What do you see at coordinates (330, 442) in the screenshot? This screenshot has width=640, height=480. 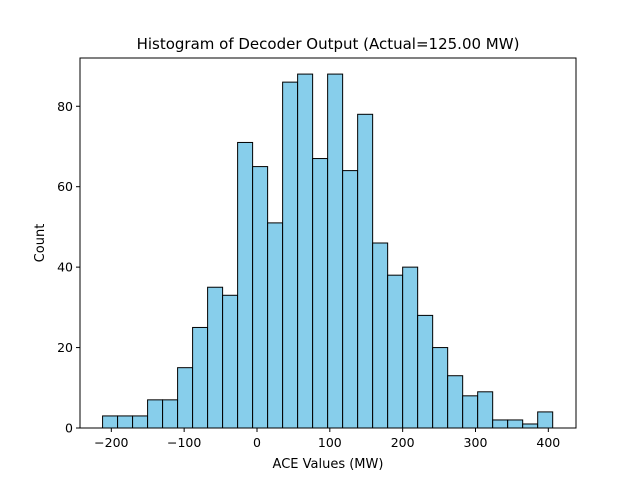 I see `x-tick-label: 100` at bounding box center [330, 442].